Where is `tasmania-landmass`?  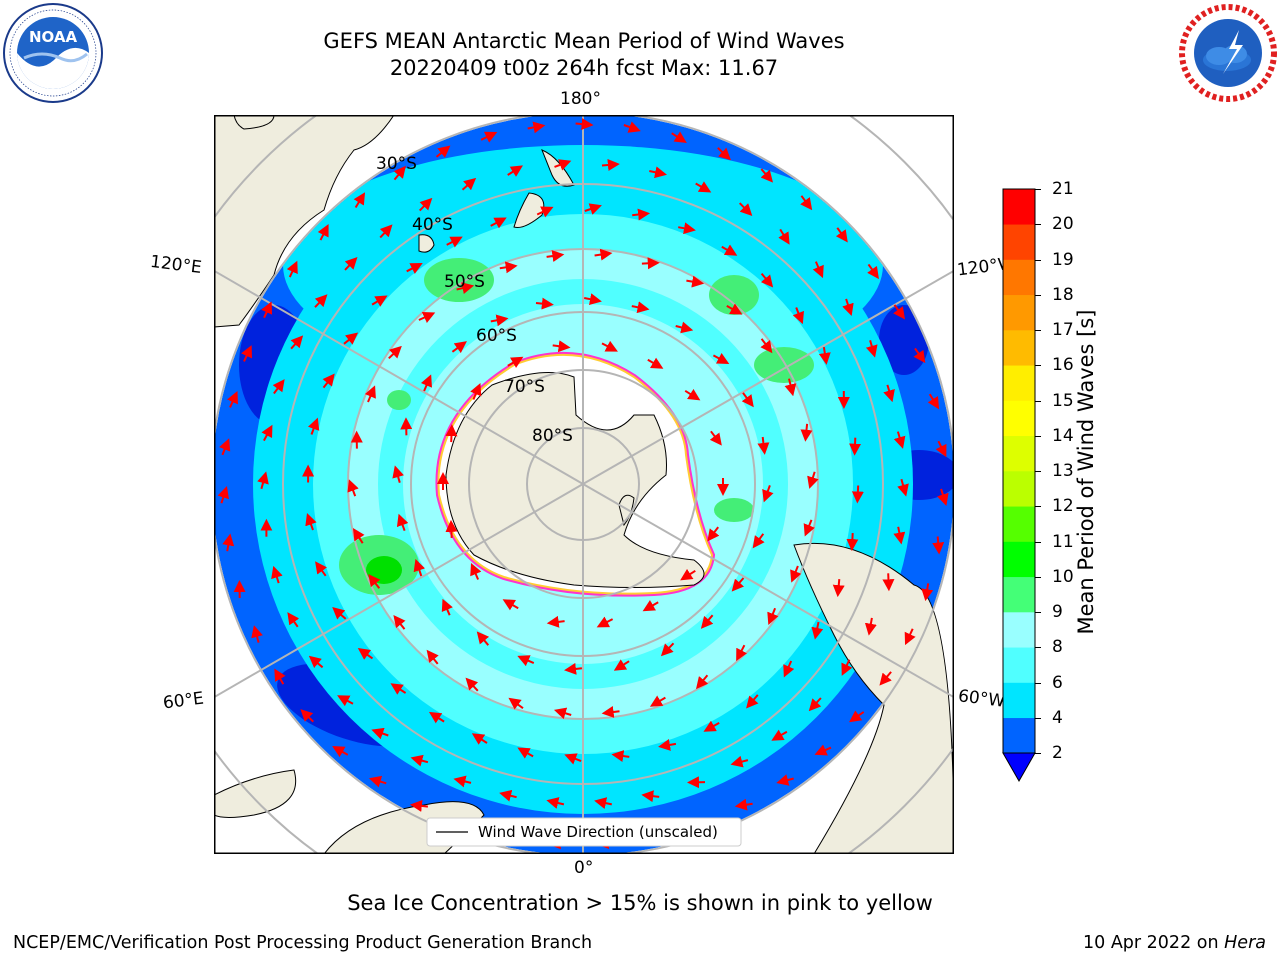
tasmania-landmass is located at coordinates (426, 243).